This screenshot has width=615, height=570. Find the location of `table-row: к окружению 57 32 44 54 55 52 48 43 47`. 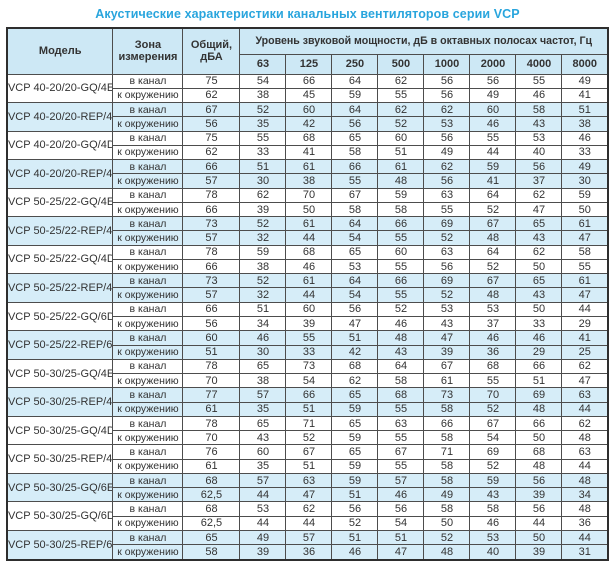

table-row: к окружению 57 32 44 54 55 52 48 43 47 is located at coordinates (308, 295).